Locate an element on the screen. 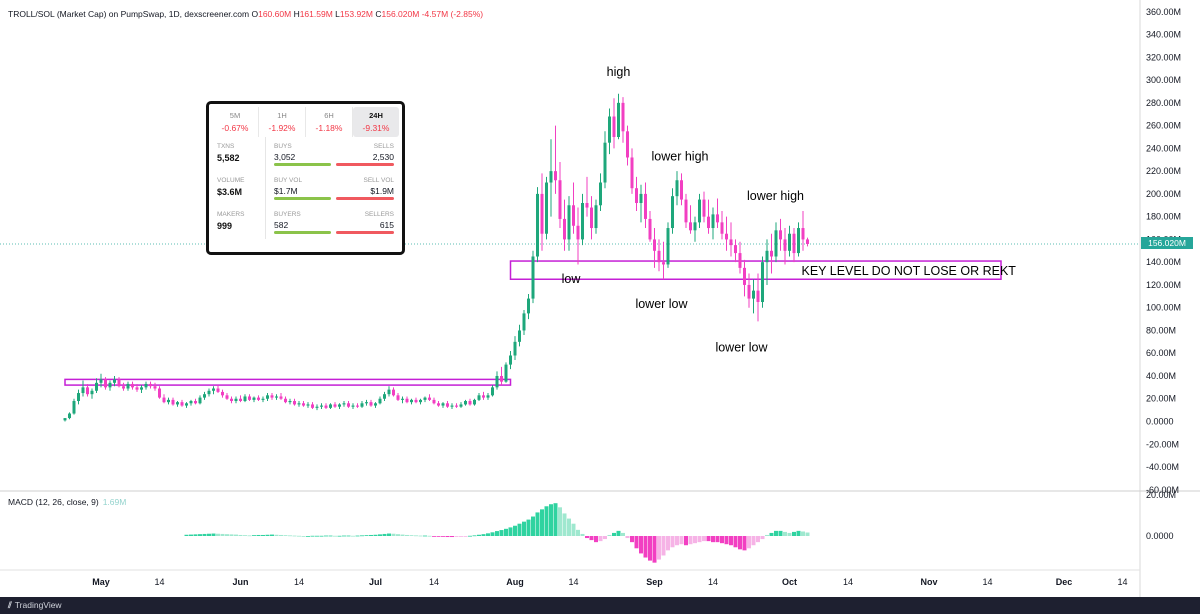  high-value: 161.59M is located at coordinates (316, 14).